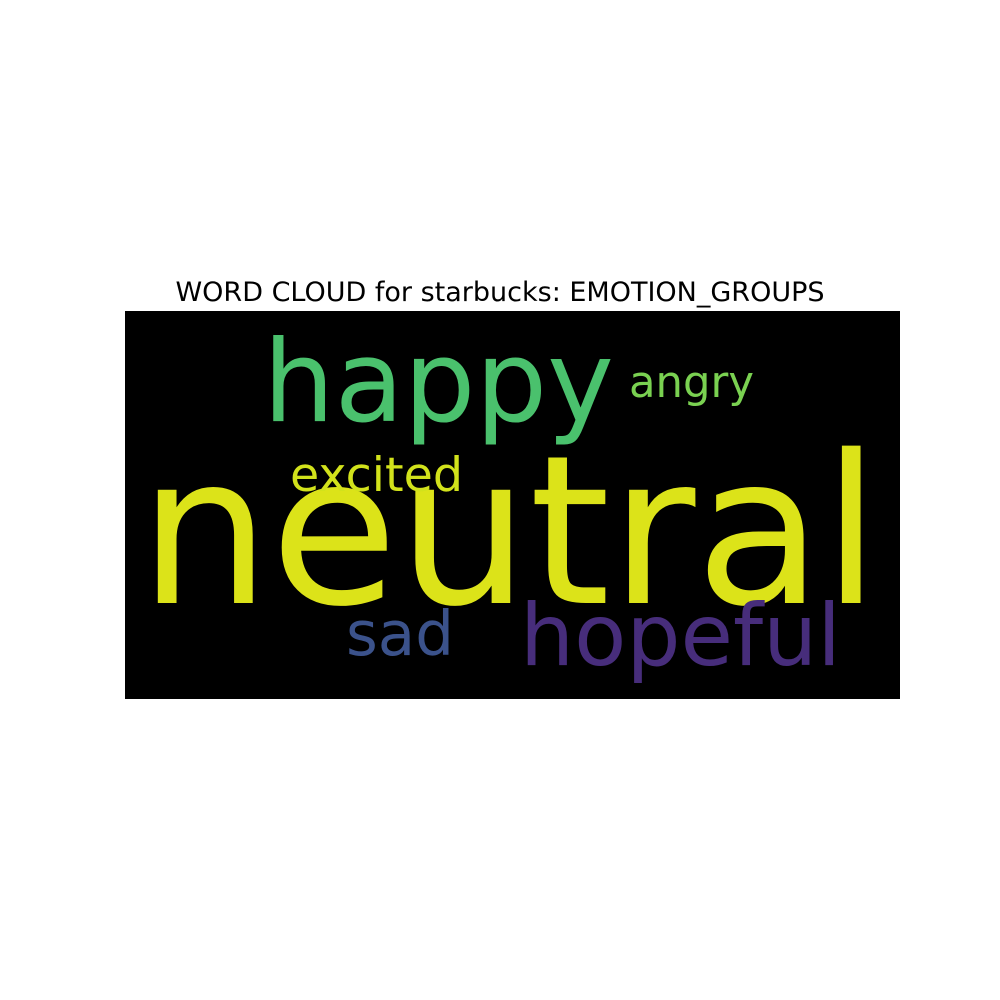 The image size is (1000, 1000). What do you see at coordinates (438, 381) in the screenshot?
I see `word-happy: happy` at bounding box center [438, 381].